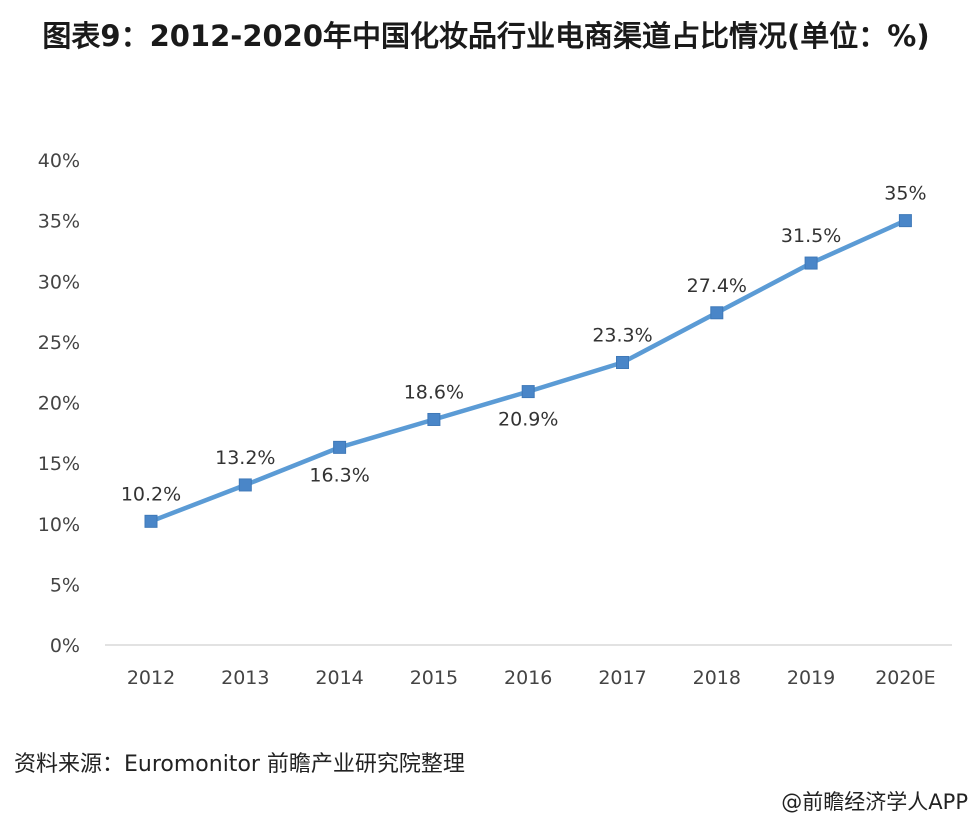  I want to click on data-label: 20.9%, so click(528, 420).